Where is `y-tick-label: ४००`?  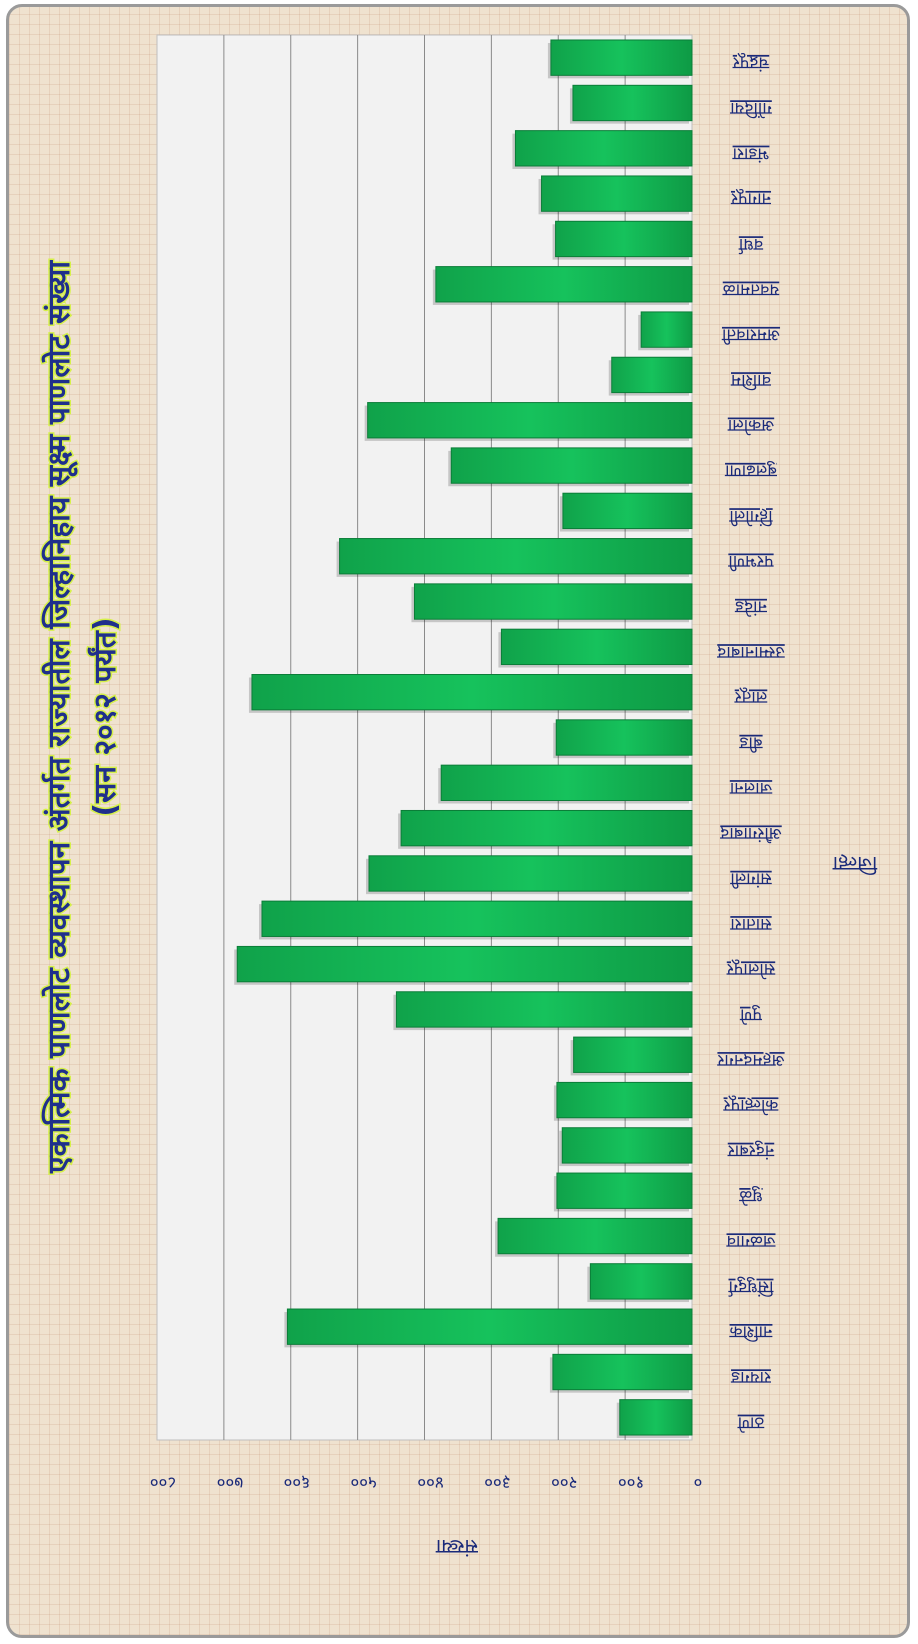
y-tick-label: ४०० is located at coordinates (430, 1482).